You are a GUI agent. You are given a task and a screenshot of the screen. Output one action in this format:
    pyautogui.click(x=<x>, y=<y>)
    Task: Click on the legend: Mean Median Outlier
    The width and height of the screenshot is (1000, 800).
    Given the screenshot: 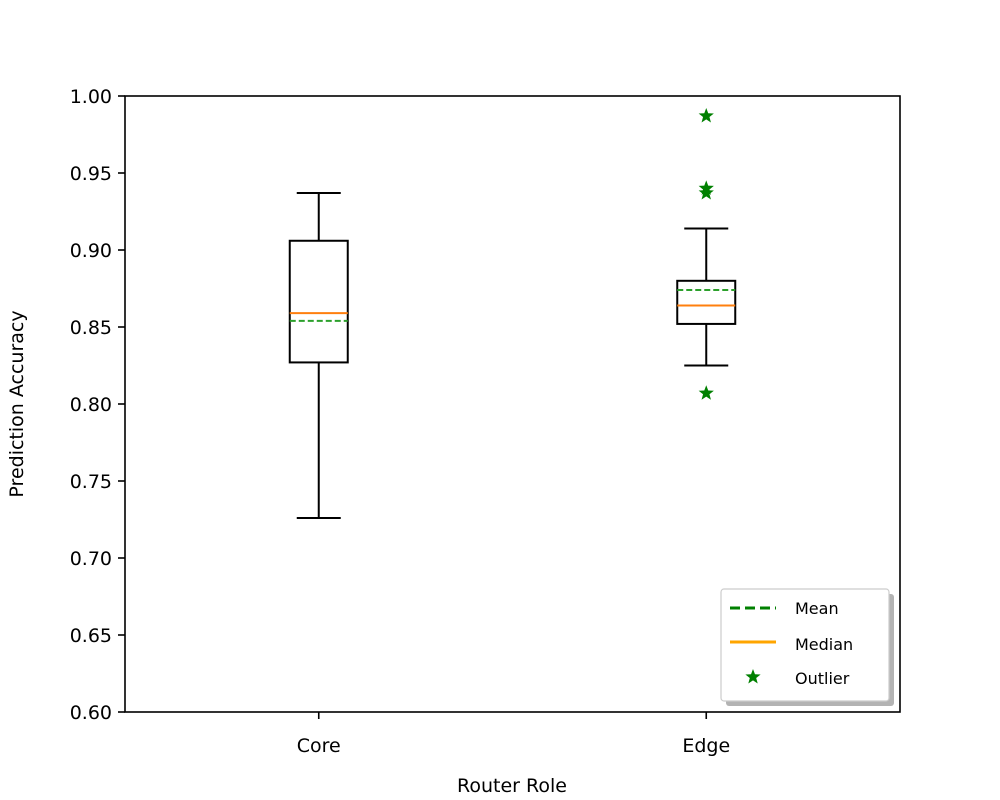 What is the action you would take?
    pyautogui.click(x=807, y=647)
    